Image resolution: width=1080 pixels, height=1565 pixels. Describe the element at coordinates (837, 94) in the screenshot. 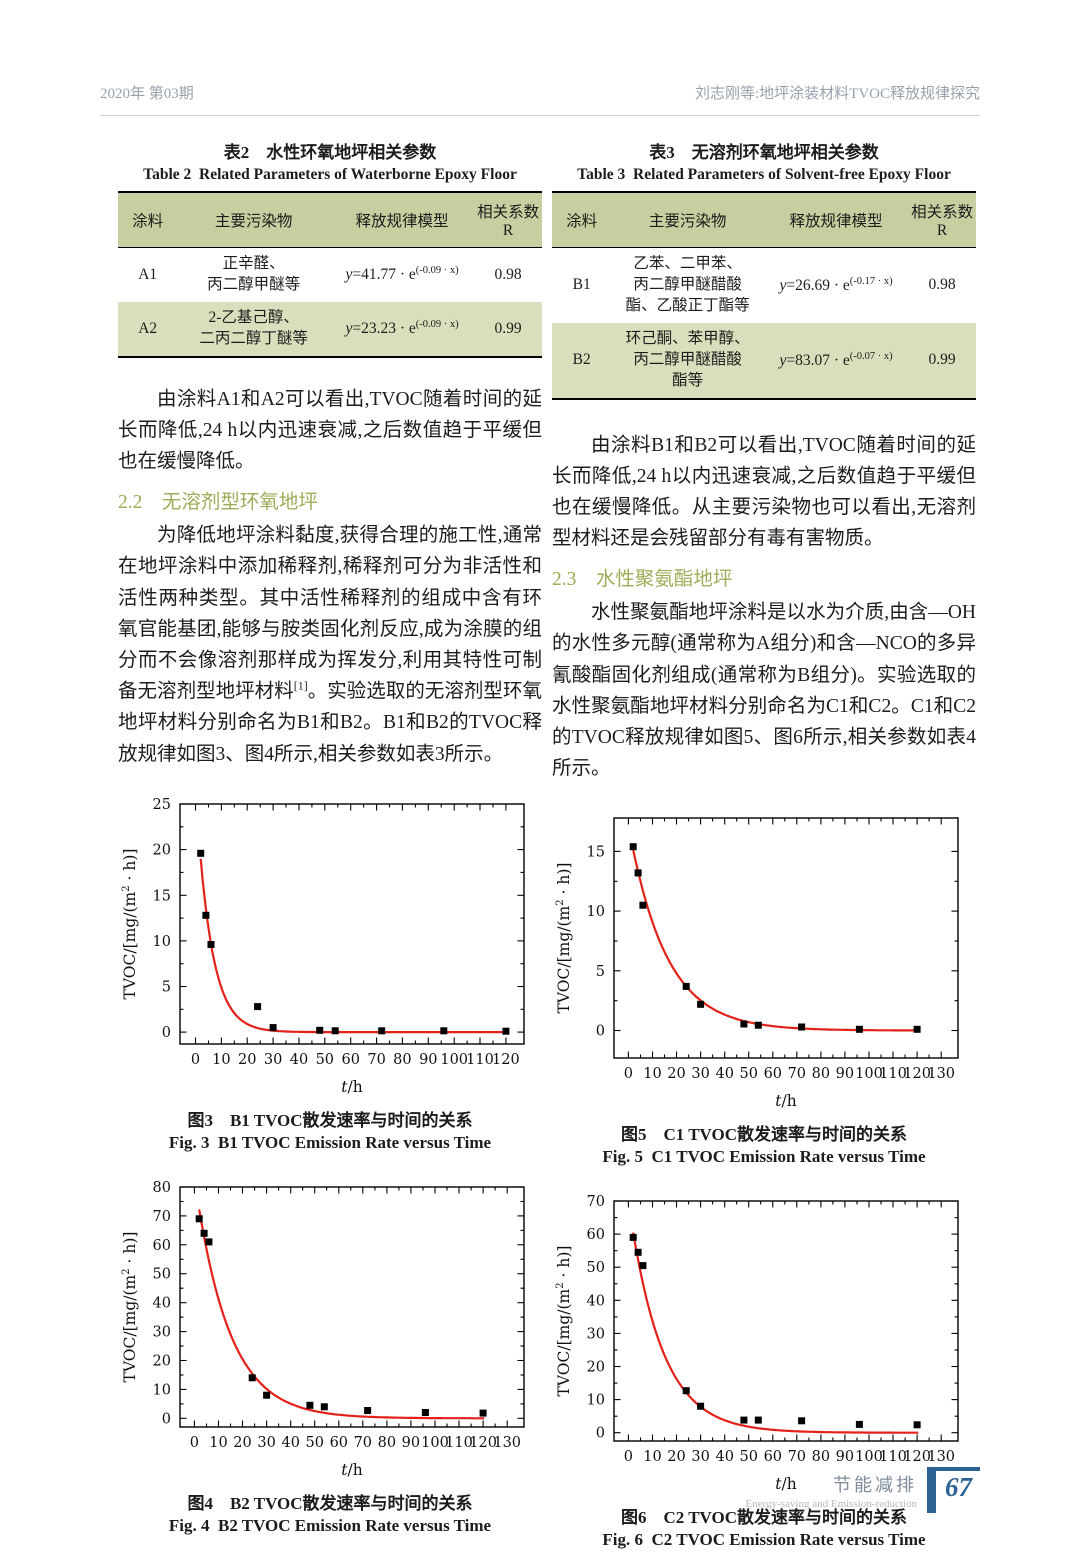

I see `header-running-title: 刘志刚等:地坪涂装材料TVOC释放规律探究` at that location.